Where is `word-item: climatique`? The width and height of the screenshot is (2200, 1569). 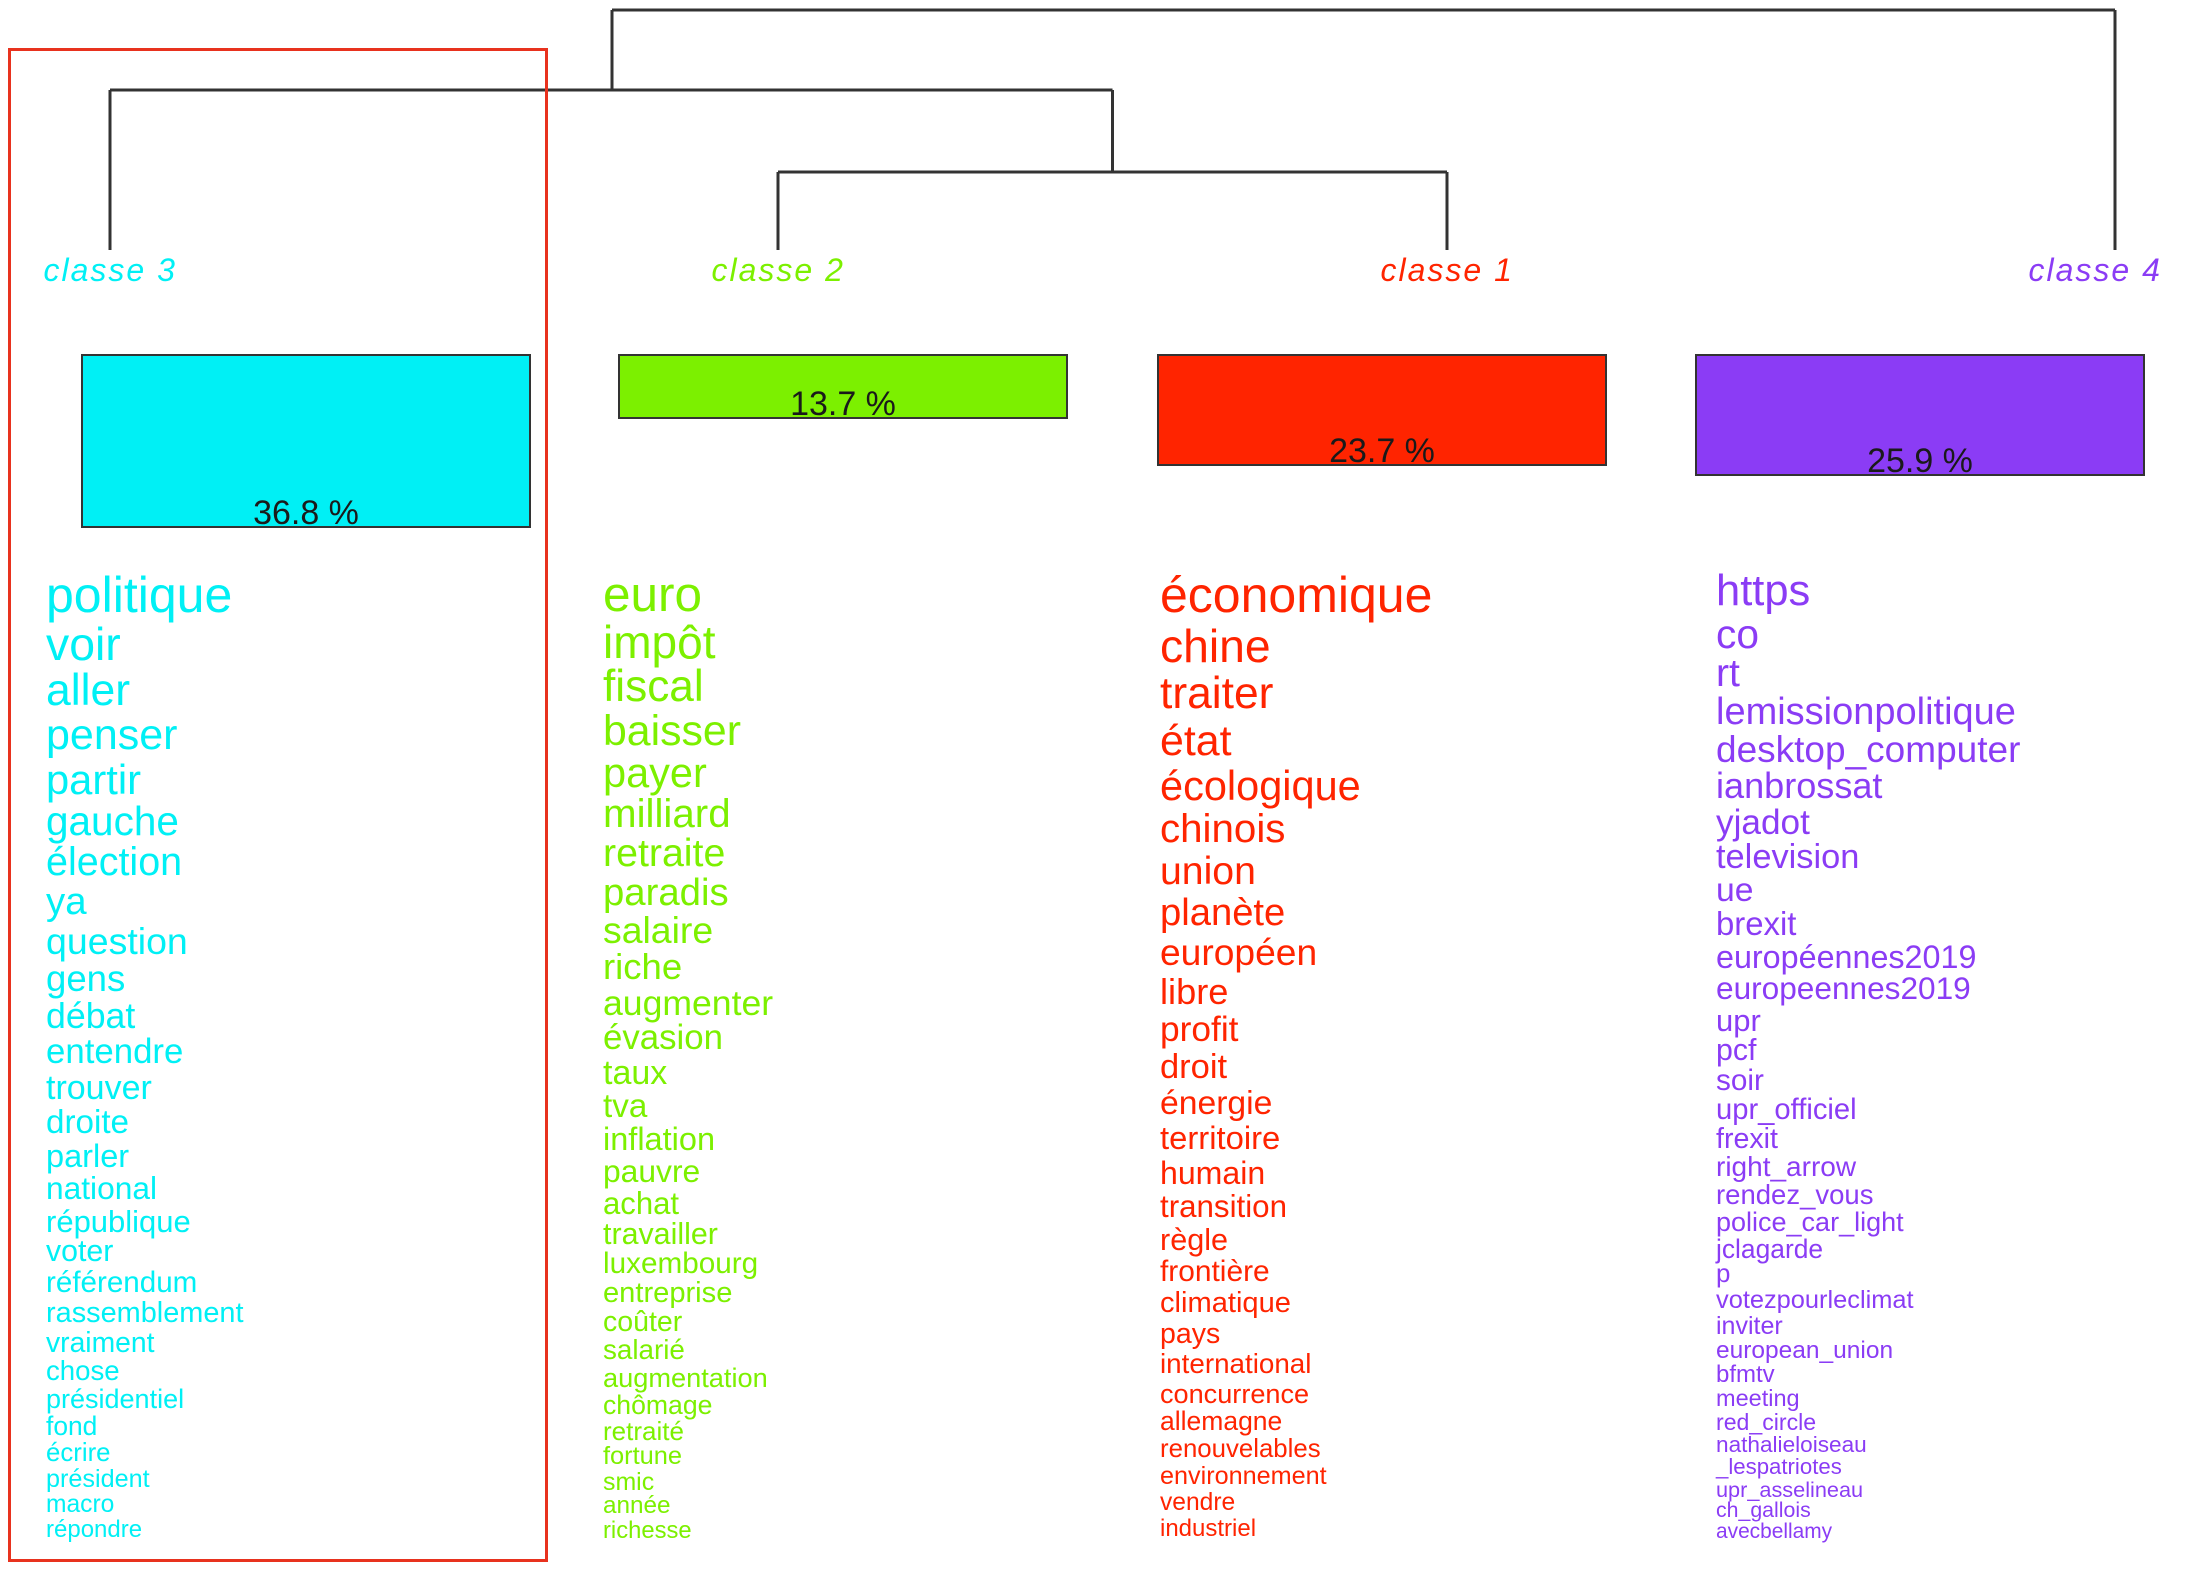
word-item: climatique is located at coordinates (1225, 1302).